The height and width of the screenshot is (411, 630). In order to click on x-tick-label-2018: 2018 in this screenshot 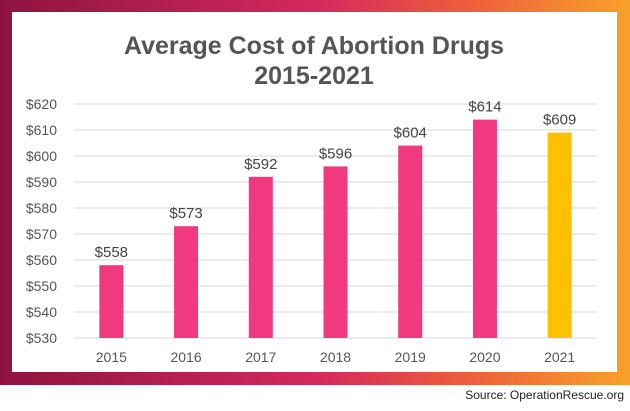, I will do `click(335, 357)`.